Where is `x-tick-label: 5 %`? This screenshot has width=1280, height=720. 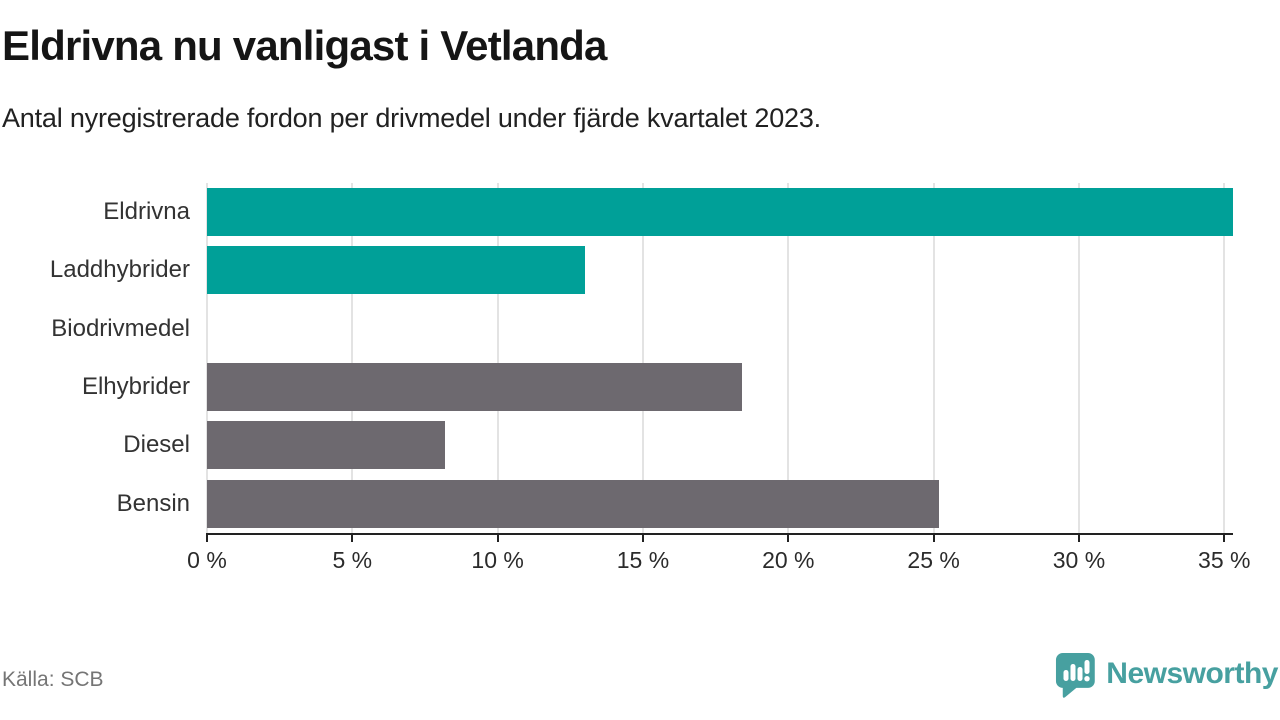
x-tick-label: 5 % is located at coordinates (352, 560).